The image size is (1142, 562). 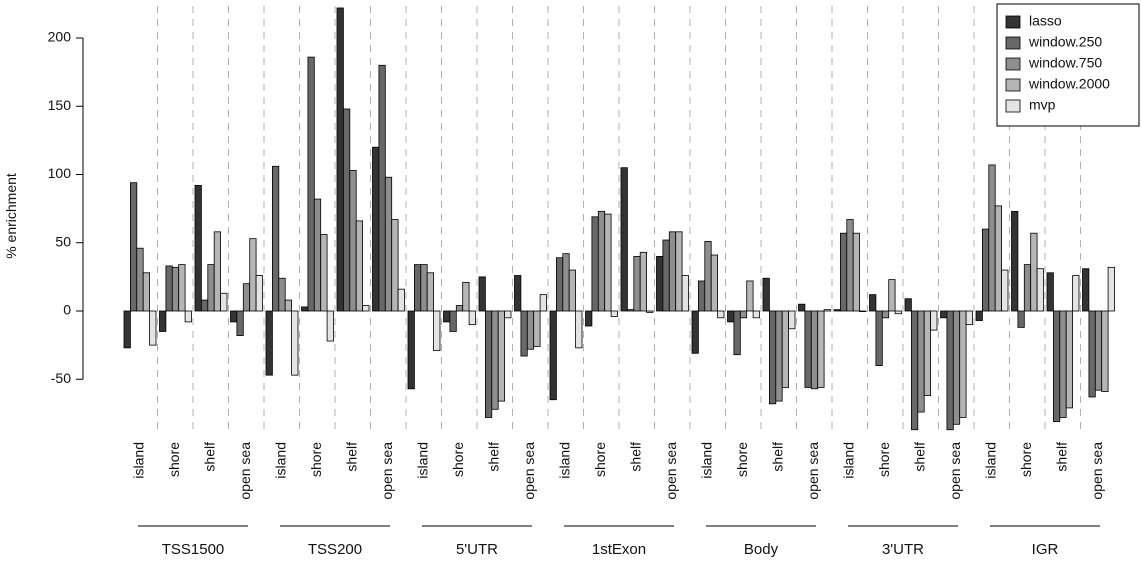 I want to click on group-labels: TSS1500 TSS200 5'UTR 1stExon Body 3'UTR IGR, so click(x=619, y=541).